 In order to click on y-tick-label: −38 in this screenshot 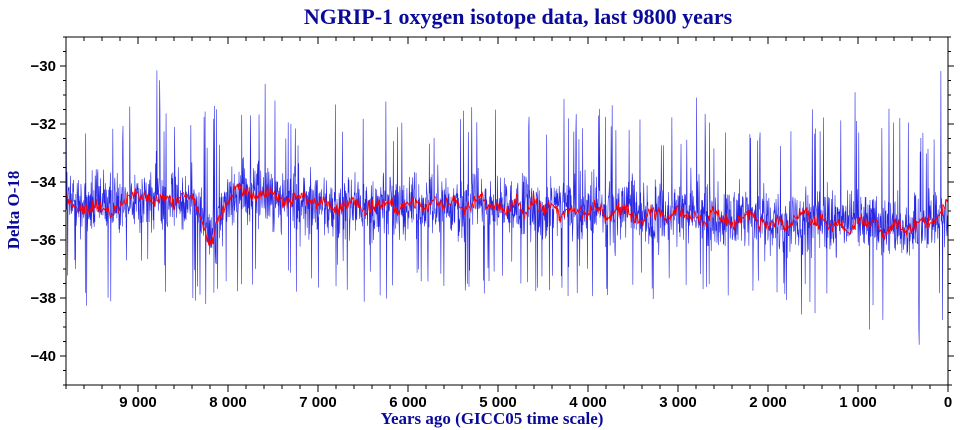, I will do `click(43, 298)`.